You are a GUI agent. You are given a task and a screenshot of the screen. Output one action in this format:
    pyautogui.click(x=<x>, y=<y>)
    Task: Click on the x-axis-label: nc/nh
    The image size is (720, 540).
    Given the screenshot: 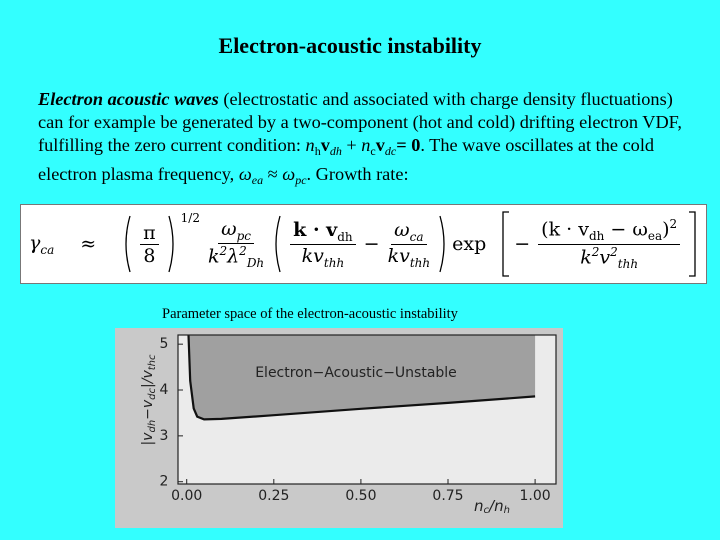 What is the action you would take?
    pyautogui.click(x=492, y=507)
    